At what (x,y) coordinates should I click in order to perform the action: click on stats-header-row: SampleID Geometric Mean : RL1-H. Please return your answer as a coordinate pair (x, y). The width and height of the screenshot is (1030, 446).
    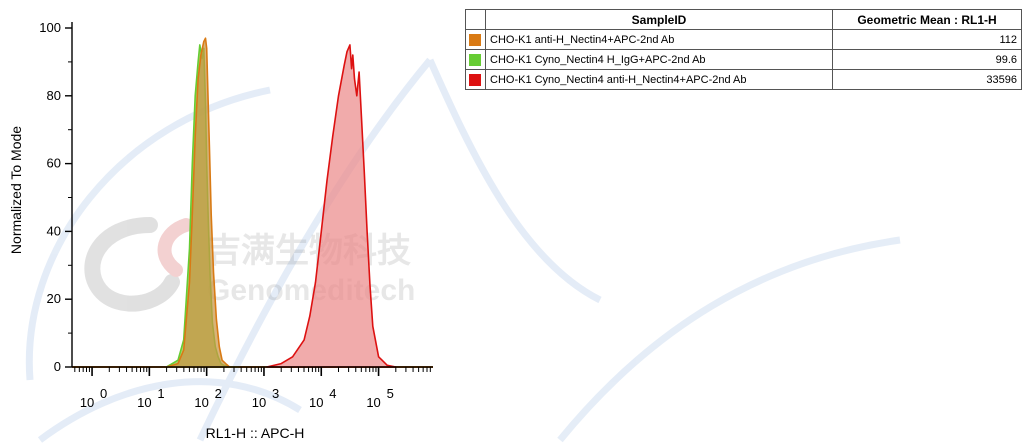
    Looking at the image, I should click on (743, 19).